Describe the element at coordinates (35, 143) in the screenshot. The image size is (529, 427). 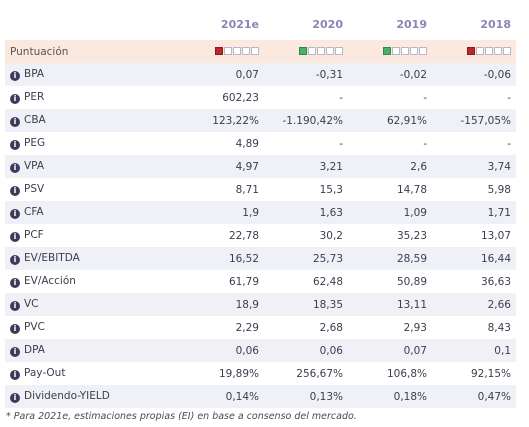
I see `row-label: PEG` at that location.